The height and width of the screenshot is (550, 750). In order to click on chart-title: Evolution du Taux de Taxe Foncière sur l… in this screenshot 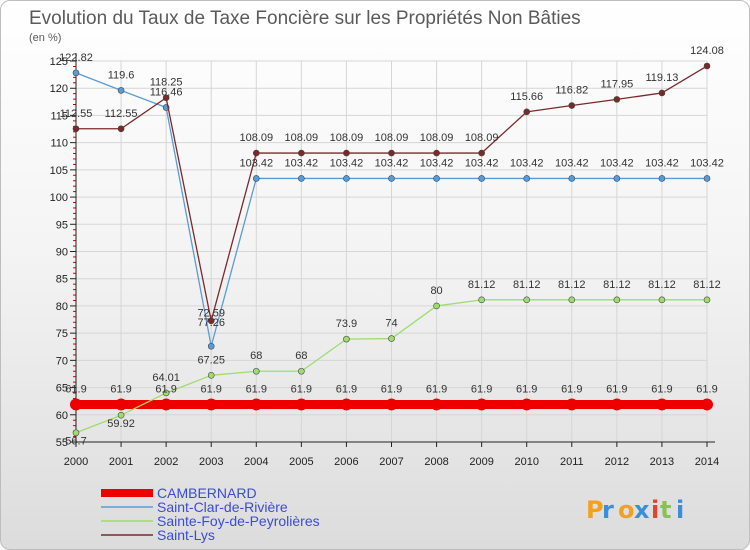, I will do `click(305, 18)`.